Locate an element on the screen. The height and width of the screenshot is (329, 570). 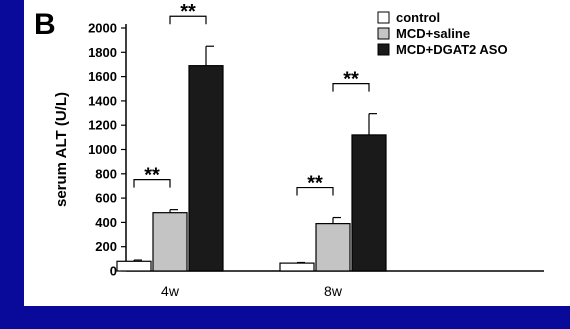
legend-label: MCD+saline is located at coordinates (433, 33).